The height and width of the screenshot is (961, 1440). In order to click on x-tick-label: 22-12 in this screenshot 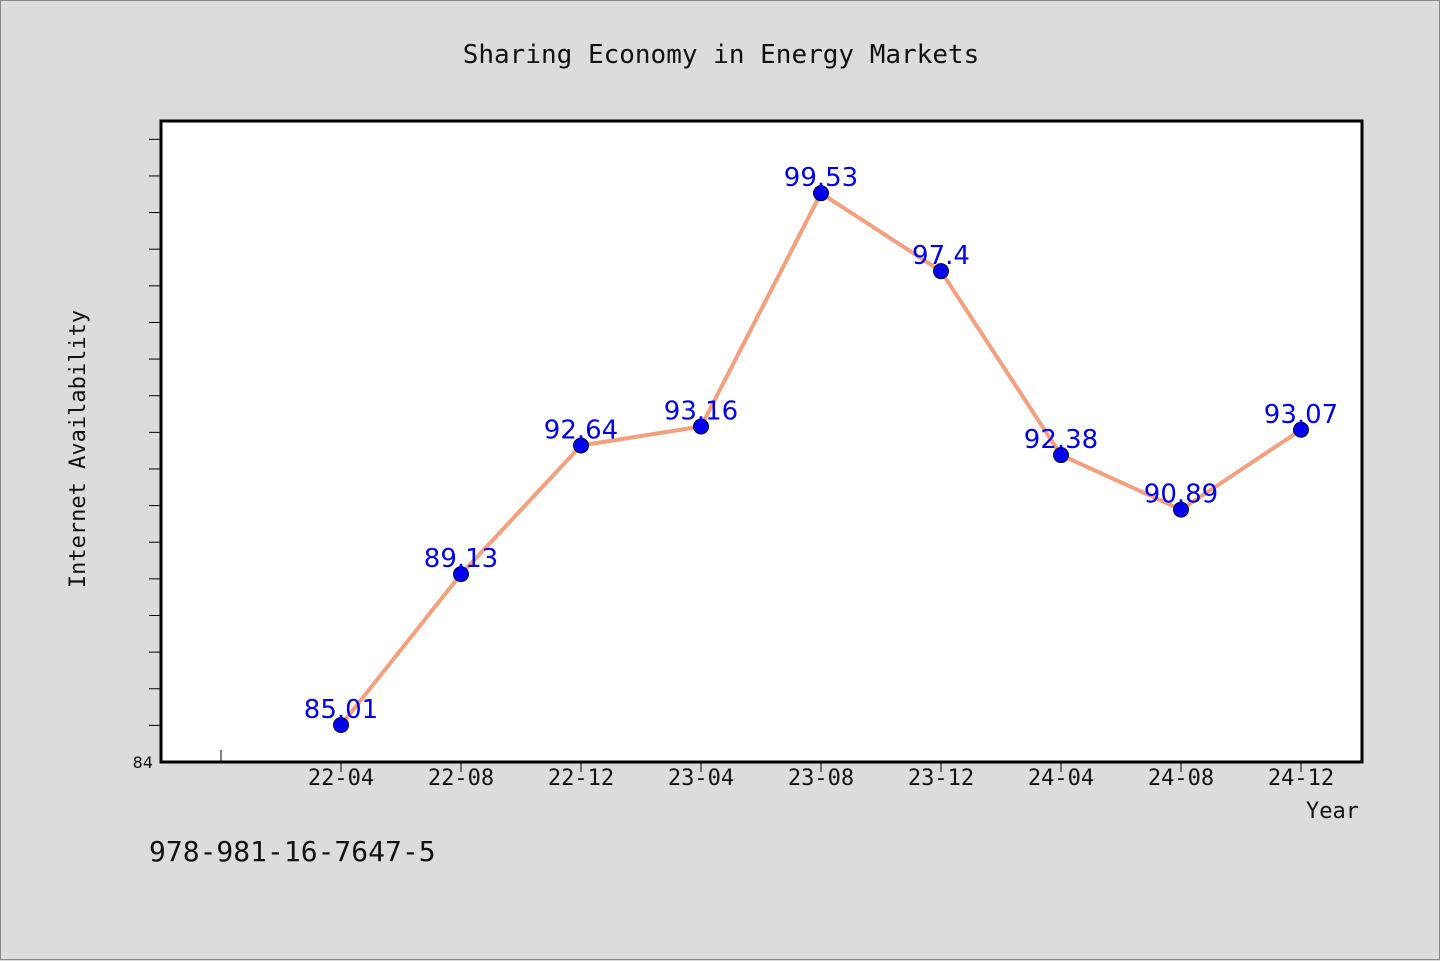, I will do `click(581, 778)`.